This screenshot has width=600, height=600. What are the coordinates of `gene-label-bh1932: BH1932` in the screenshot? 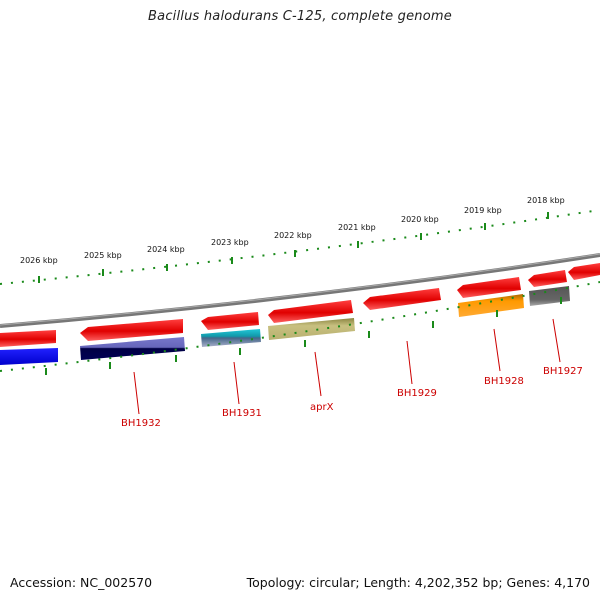 It's located at (141, 423).